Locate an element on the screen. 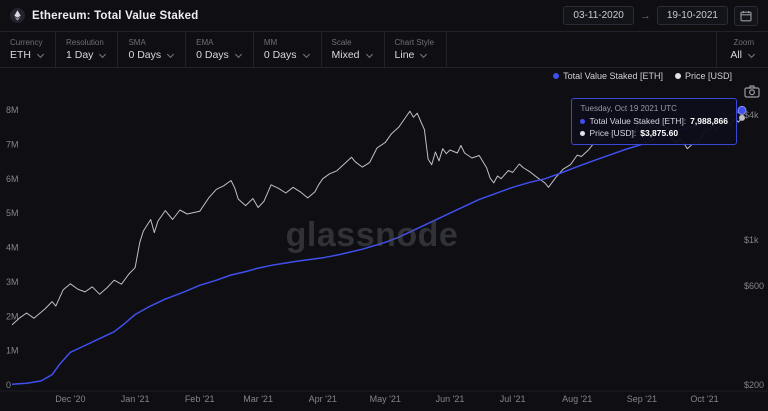 Image resolution: width=768 pixels, height=411 pixels. page-title: Ethereum: Total Value Staked is located at coordinates (115, 15).